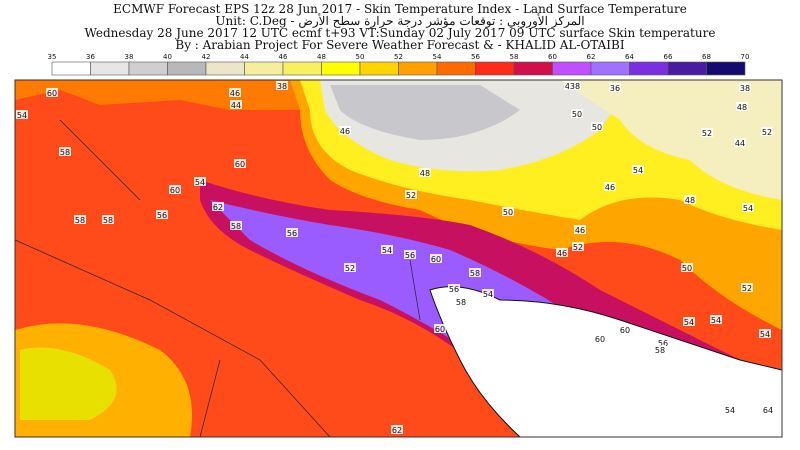 The height and width of the screenshot is (450, 800). What do you see at coordinates (768, 410) in the screenshot?
I see `temperature-label: 64` at bounding box center [768, 410].